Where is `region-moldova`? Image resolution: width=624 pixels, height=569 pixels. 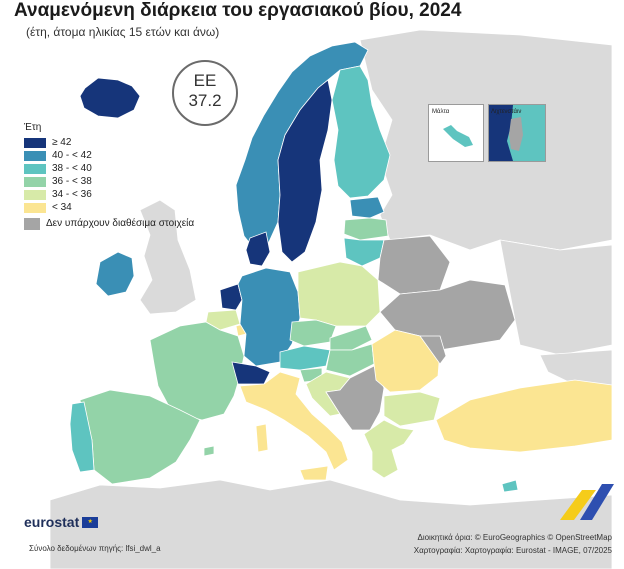
region-moldova is located at coordinates (433, 350).